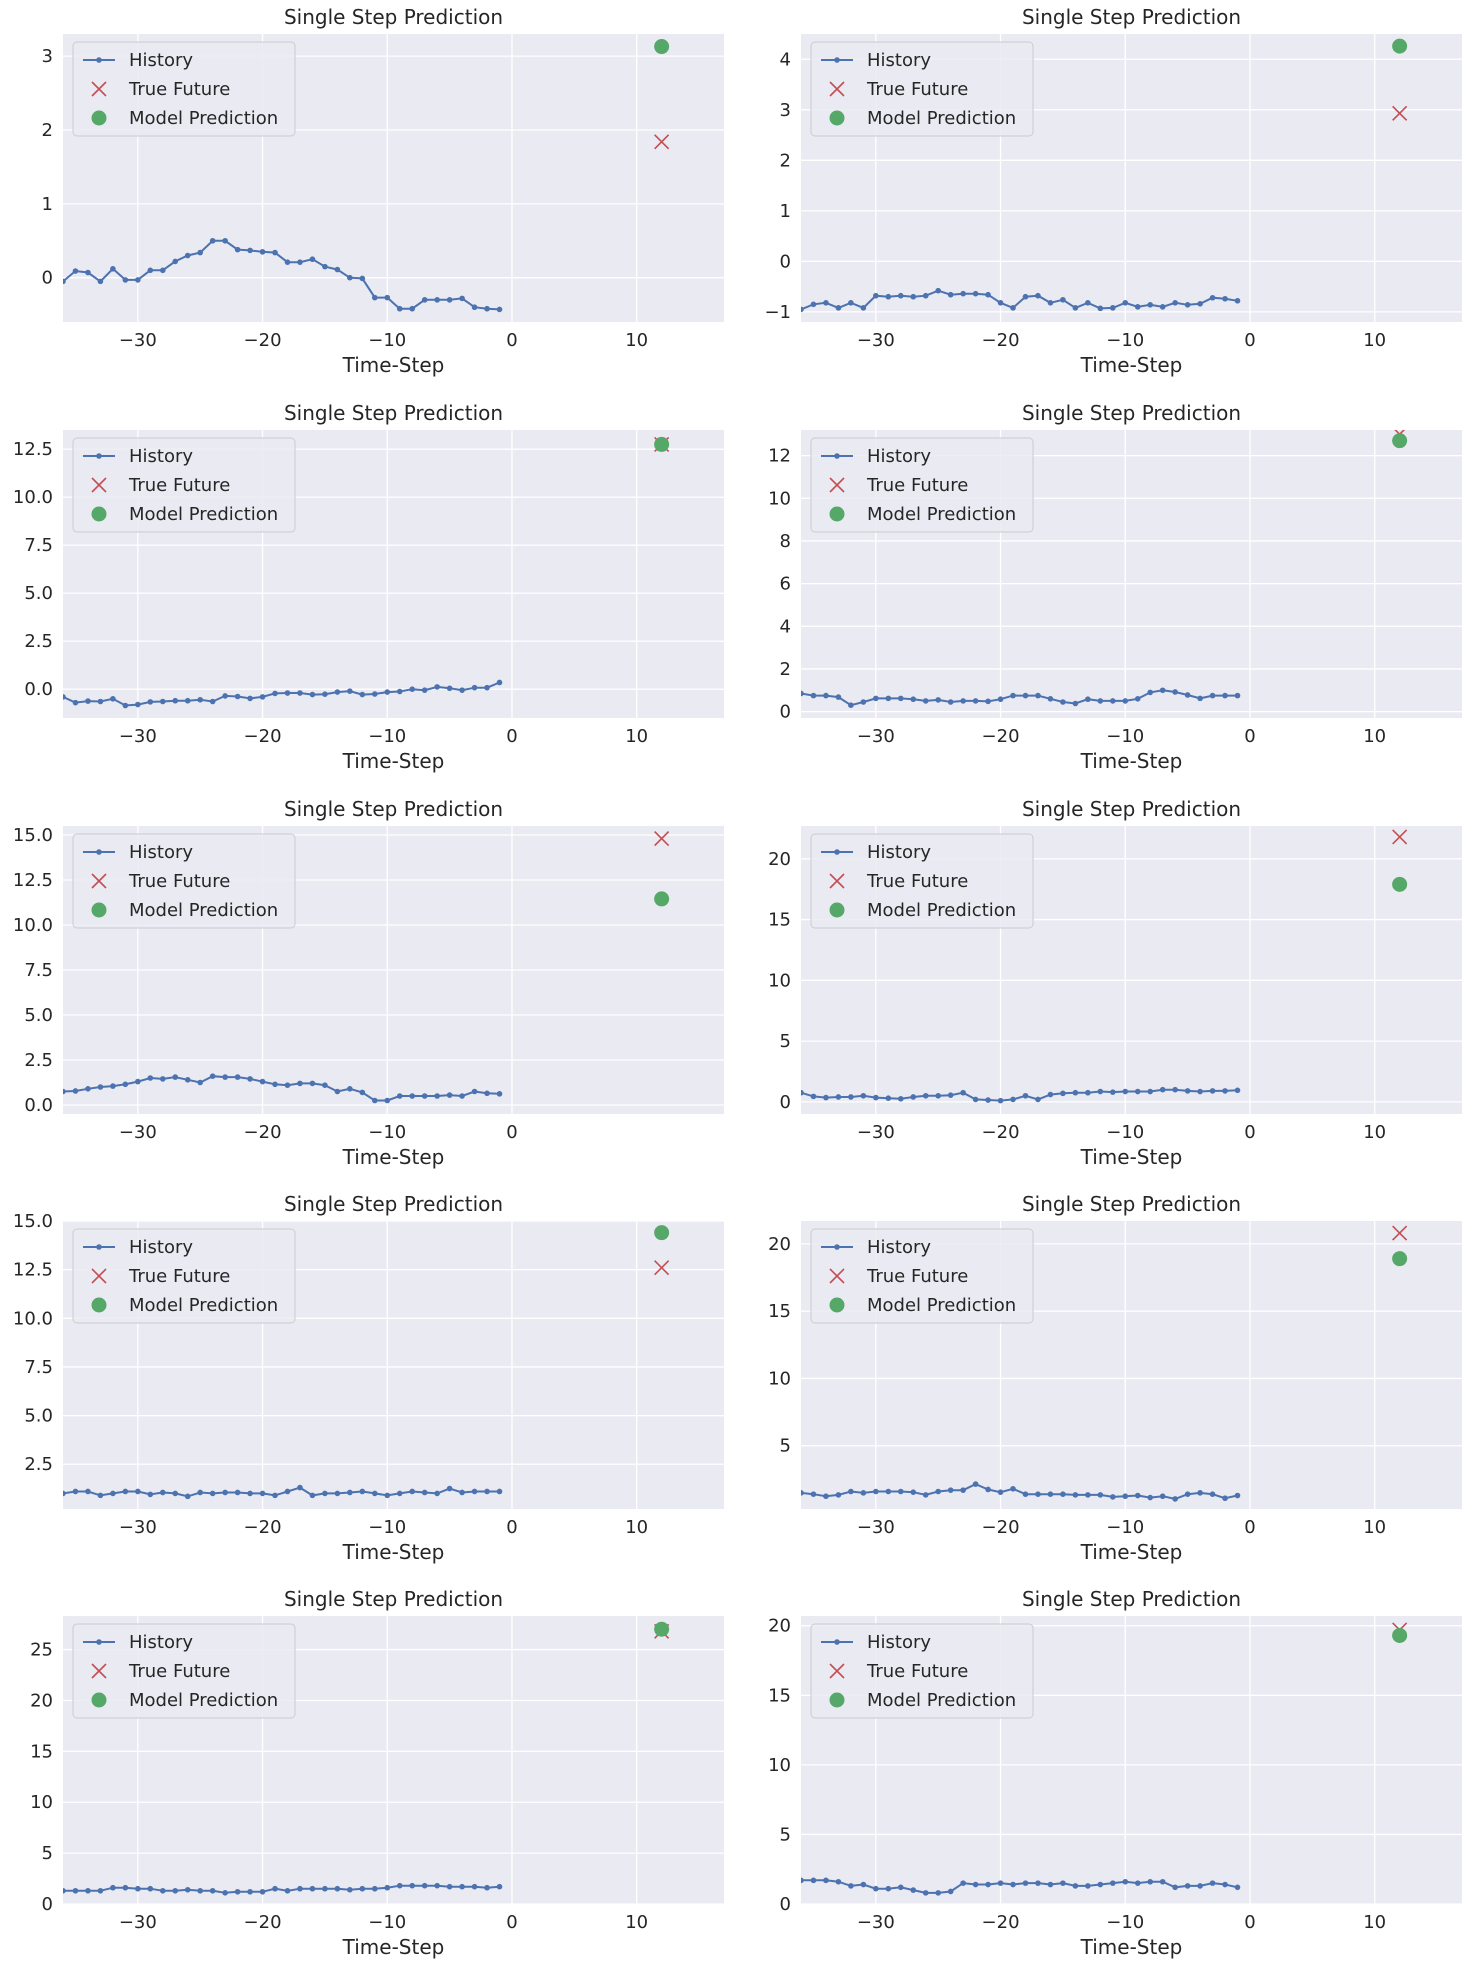 The width and height of the screenshot is (1473, 1973). Describe the element at coordinates (33, 835) in the screenshot. I see `y-tick-label: 15.0` at that location.